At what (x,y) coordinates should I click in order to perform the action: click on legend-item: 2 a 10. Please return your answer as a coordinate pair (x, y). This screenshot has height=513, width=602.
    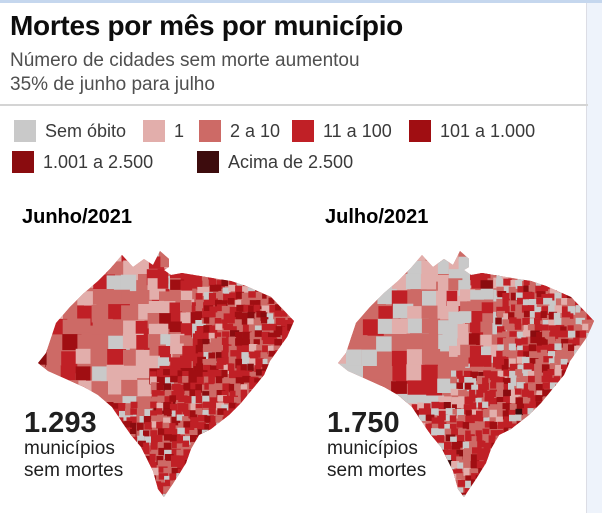
    Looking at the image, I should click on (239, 131).